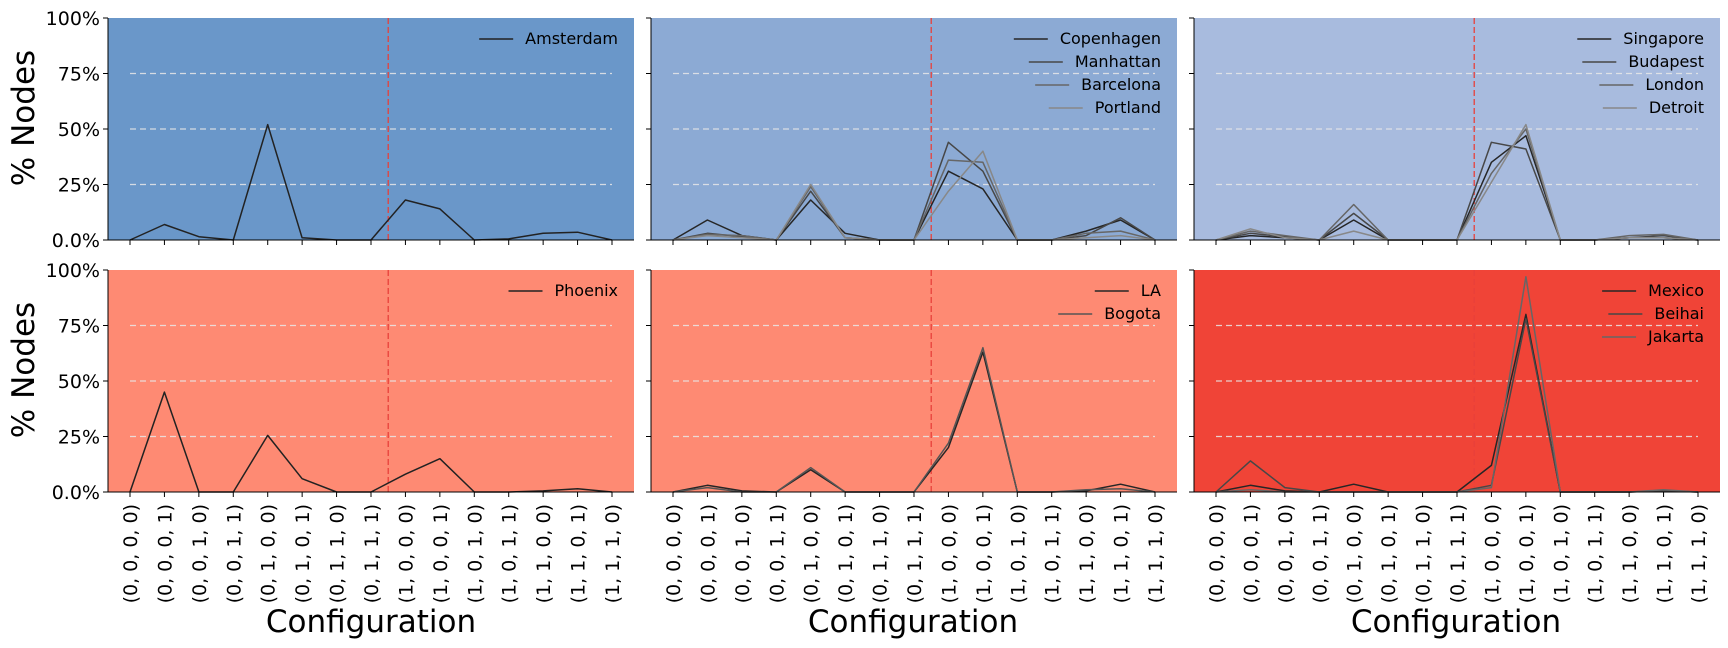 The height and width of the screenshot is (648, 1728). Describe the element at coordinates (1128, 107) in the screenshot. I see `legend-label: Portland` at that location.